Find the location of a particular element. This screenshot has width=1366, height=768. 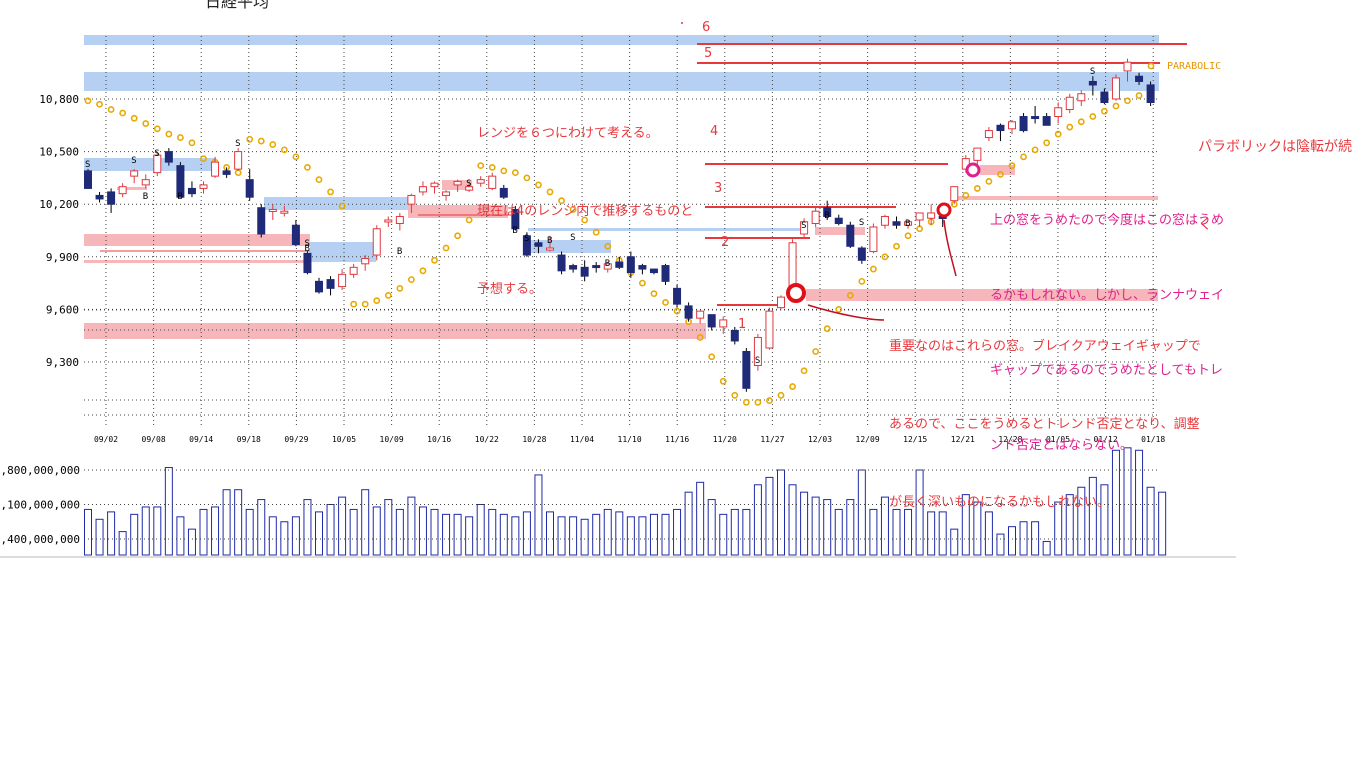

runaway-gap-marker is located at coordinates (944, 210).